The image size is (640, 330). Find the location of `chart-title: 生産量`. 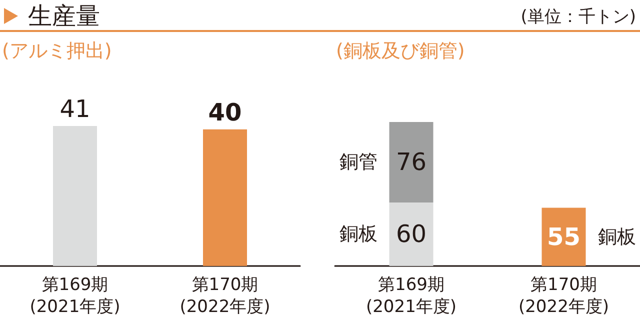

chart-title: 生産量 is located at coordinates (64, 16).